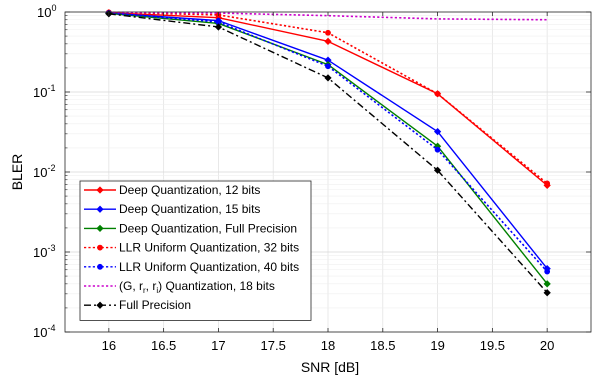 This screenshot has height=379, width=594. I want to click on legend-item: Deep Quantization, 12 bits, so click(172, 190).